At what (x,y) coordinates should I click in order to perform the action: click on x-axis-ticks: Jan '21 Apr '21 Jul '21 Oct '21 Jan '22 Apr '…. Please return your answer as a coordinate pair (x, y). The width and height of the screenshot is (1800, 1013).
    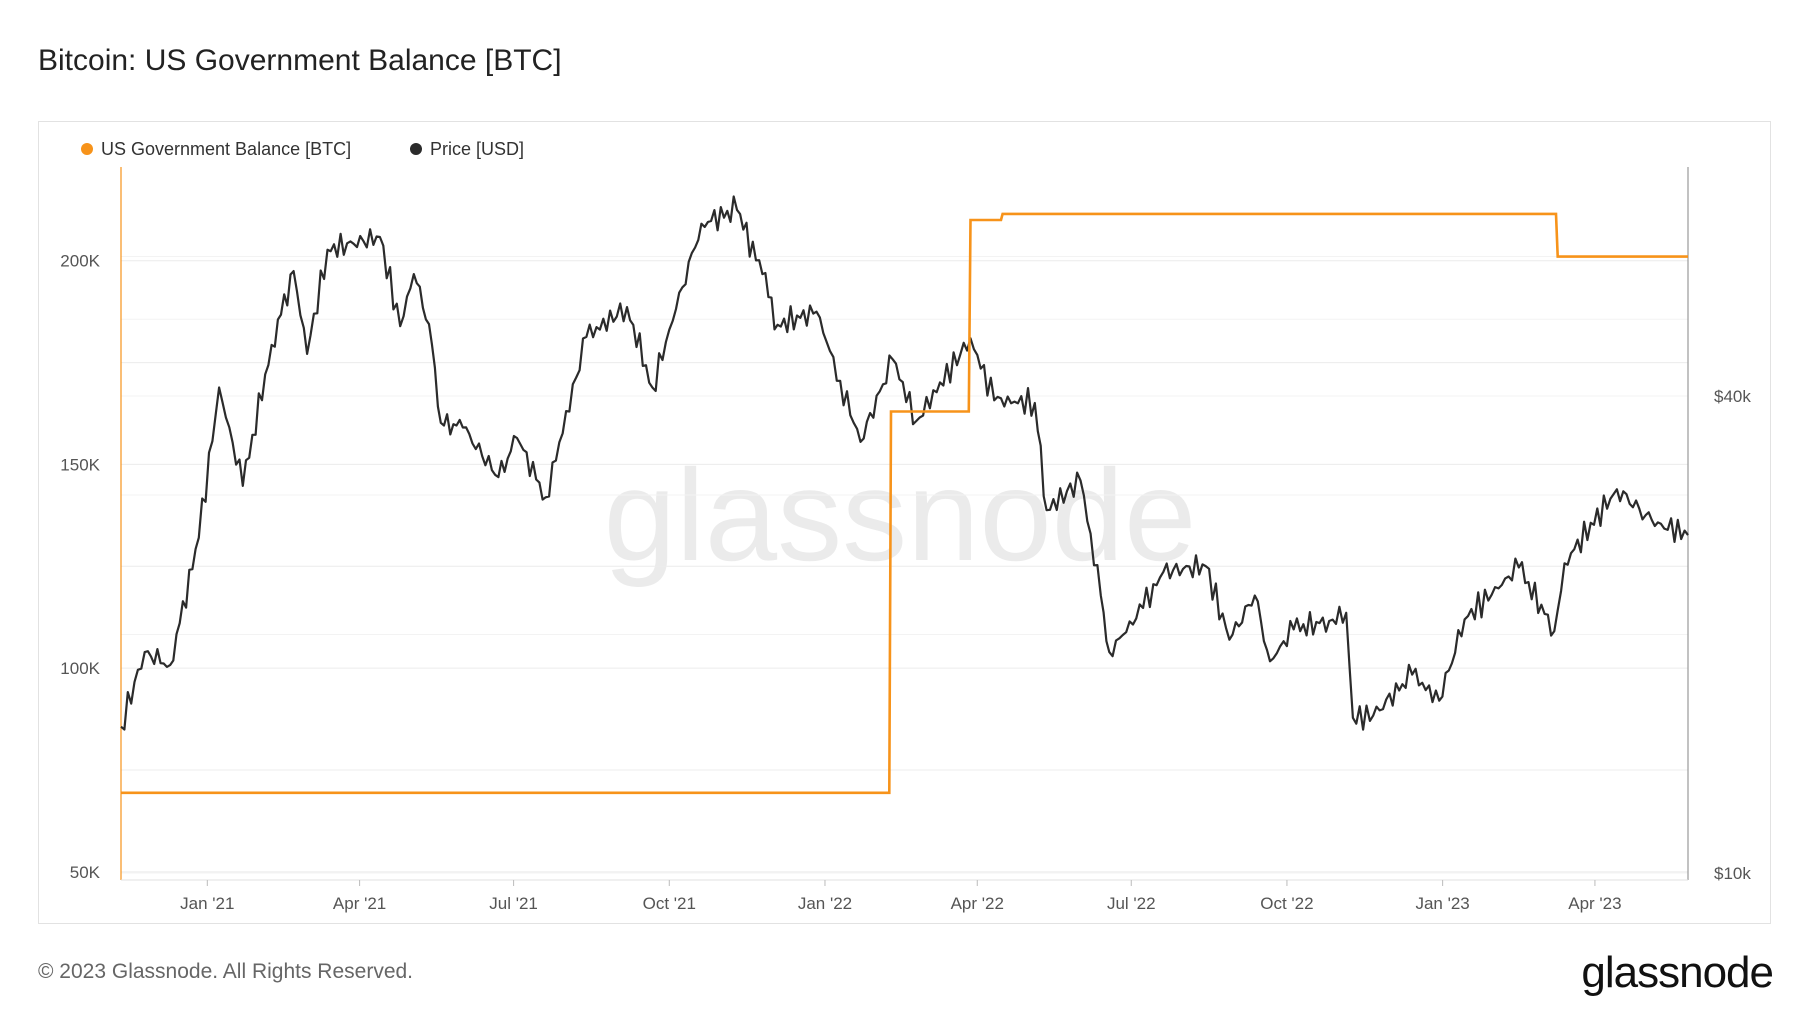
    Looking at the image, I should click on (901, 896).